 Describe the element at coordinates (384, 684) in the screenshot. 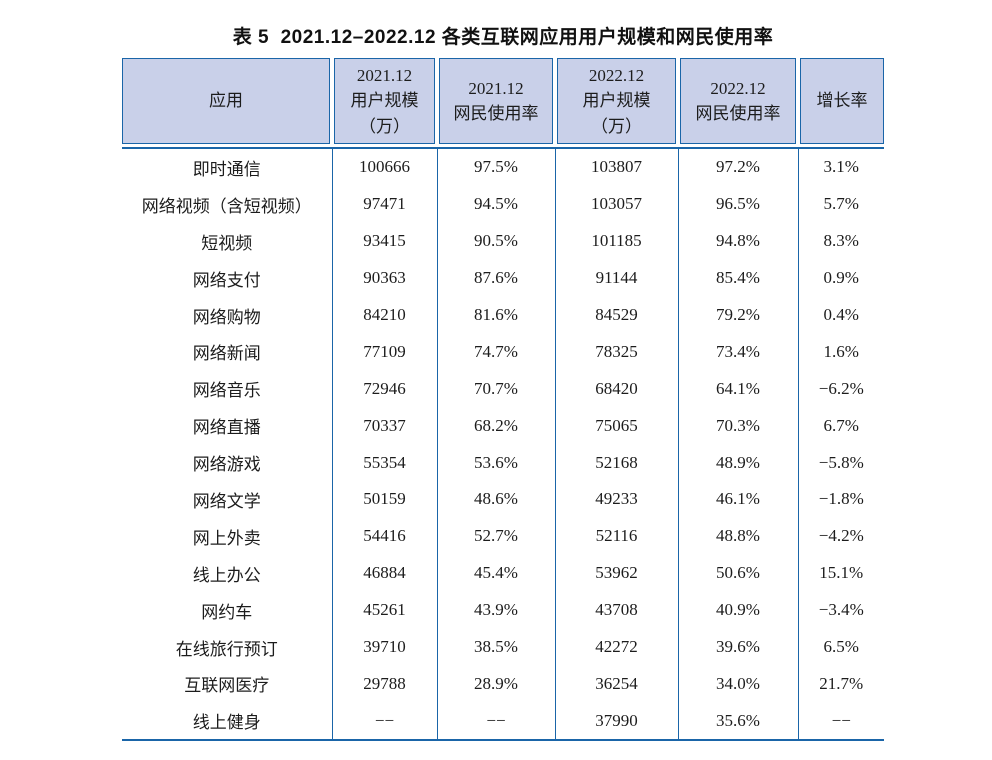

I see `value-cell: 29788` at that location.